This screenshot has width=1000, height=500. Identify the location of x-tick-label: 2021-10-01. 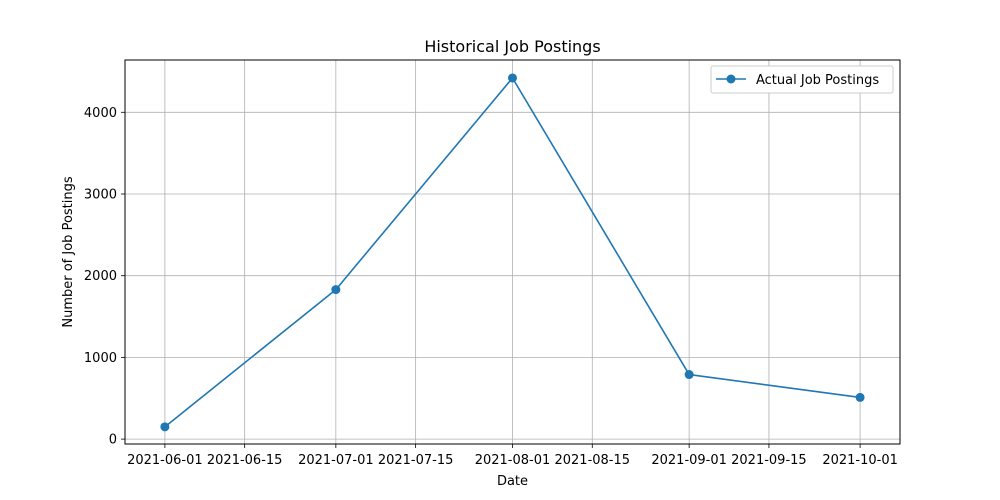
(860, 460).